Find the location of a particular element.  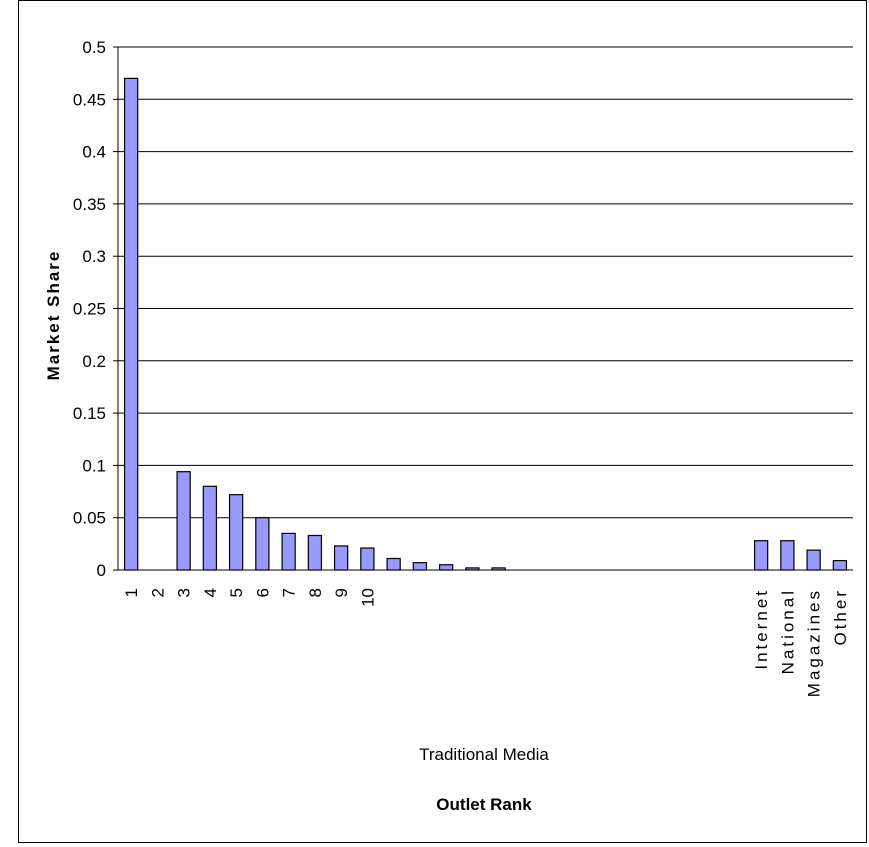

x-tick-label: 9 is located at coordinates (341, 592).